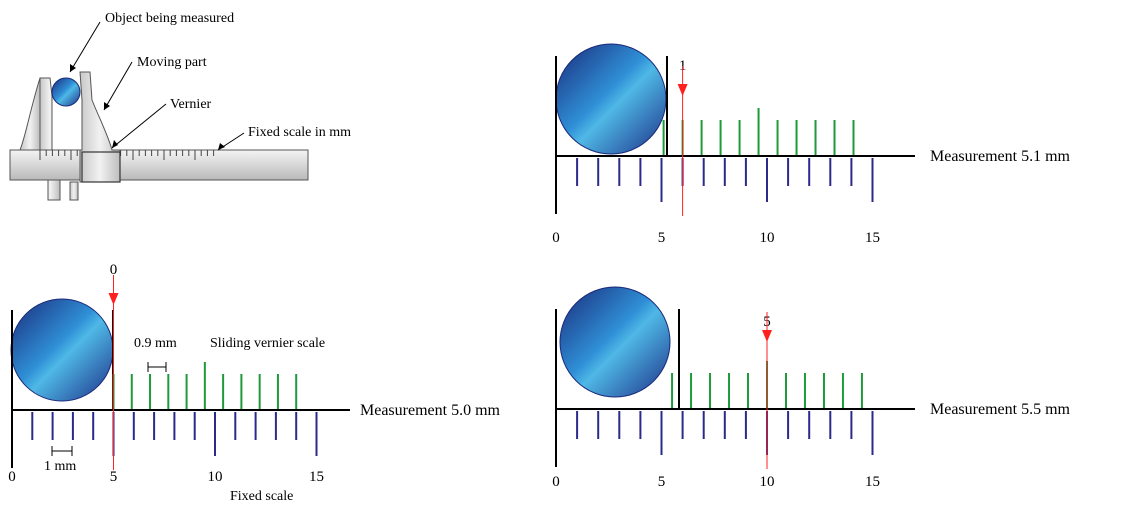 This screenshot has width=1125, height=506. I want to click on vernier-pointer-head, so click(115, 144).